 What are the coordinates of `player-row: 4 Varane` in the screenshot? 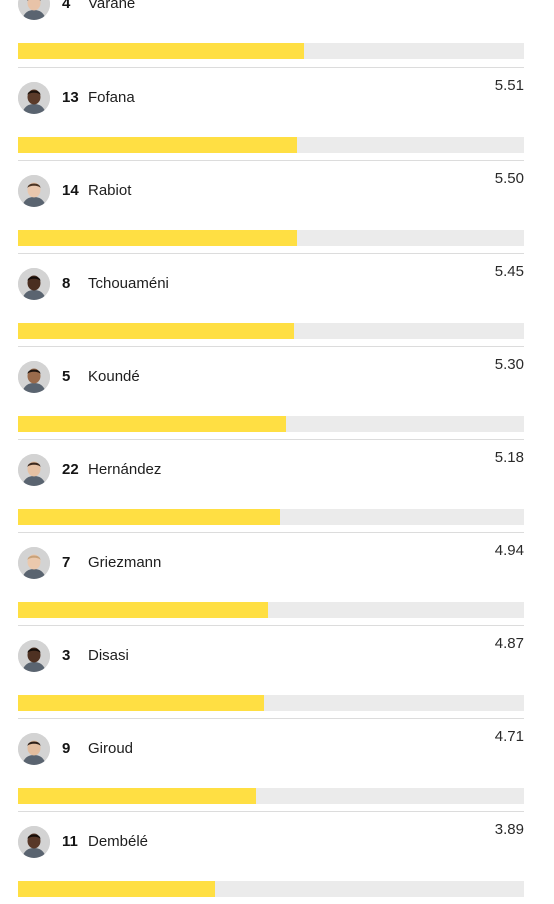 It's located at (271, 33).